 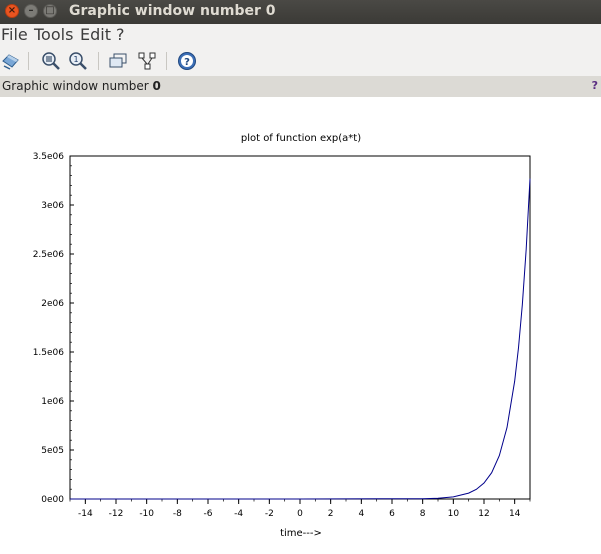 I want to click on datatip-icon, so click(x=118, y=61).